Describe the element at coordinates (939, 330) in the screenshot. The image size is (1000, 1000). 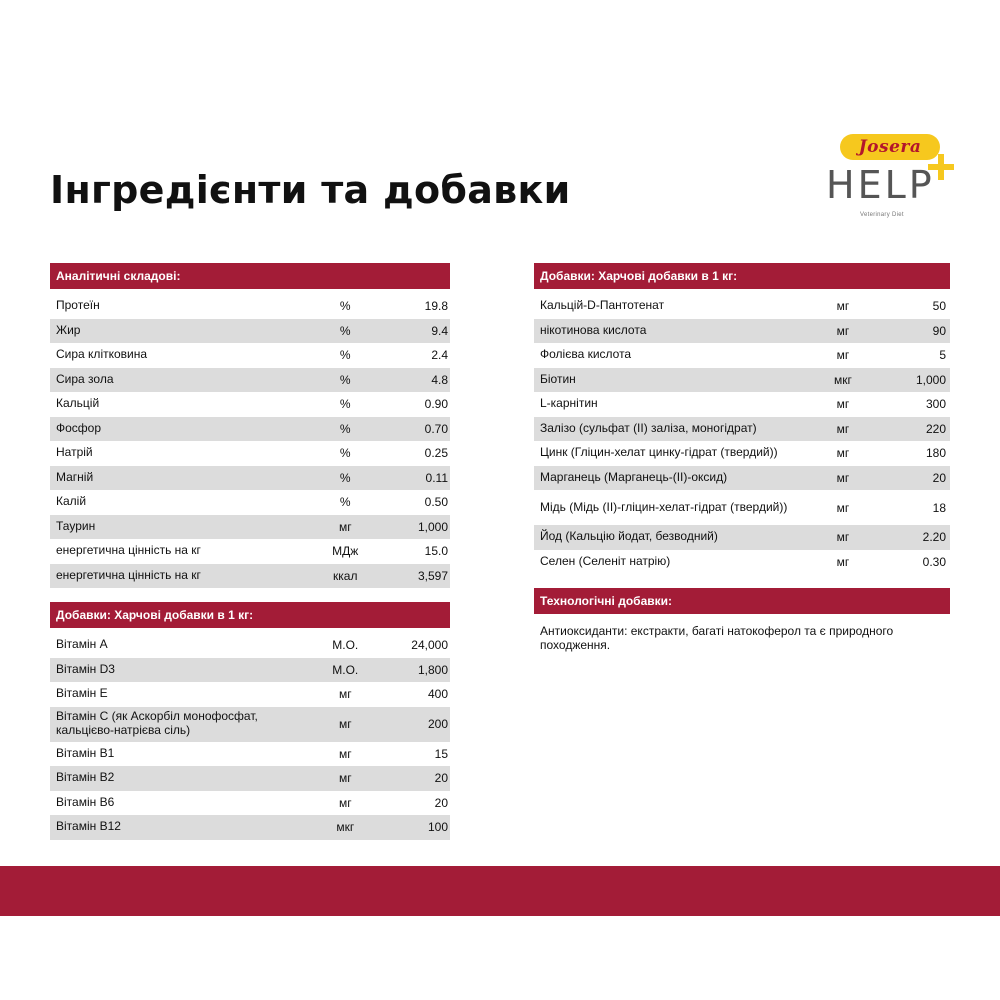
I see `row-value: 90` at that location.